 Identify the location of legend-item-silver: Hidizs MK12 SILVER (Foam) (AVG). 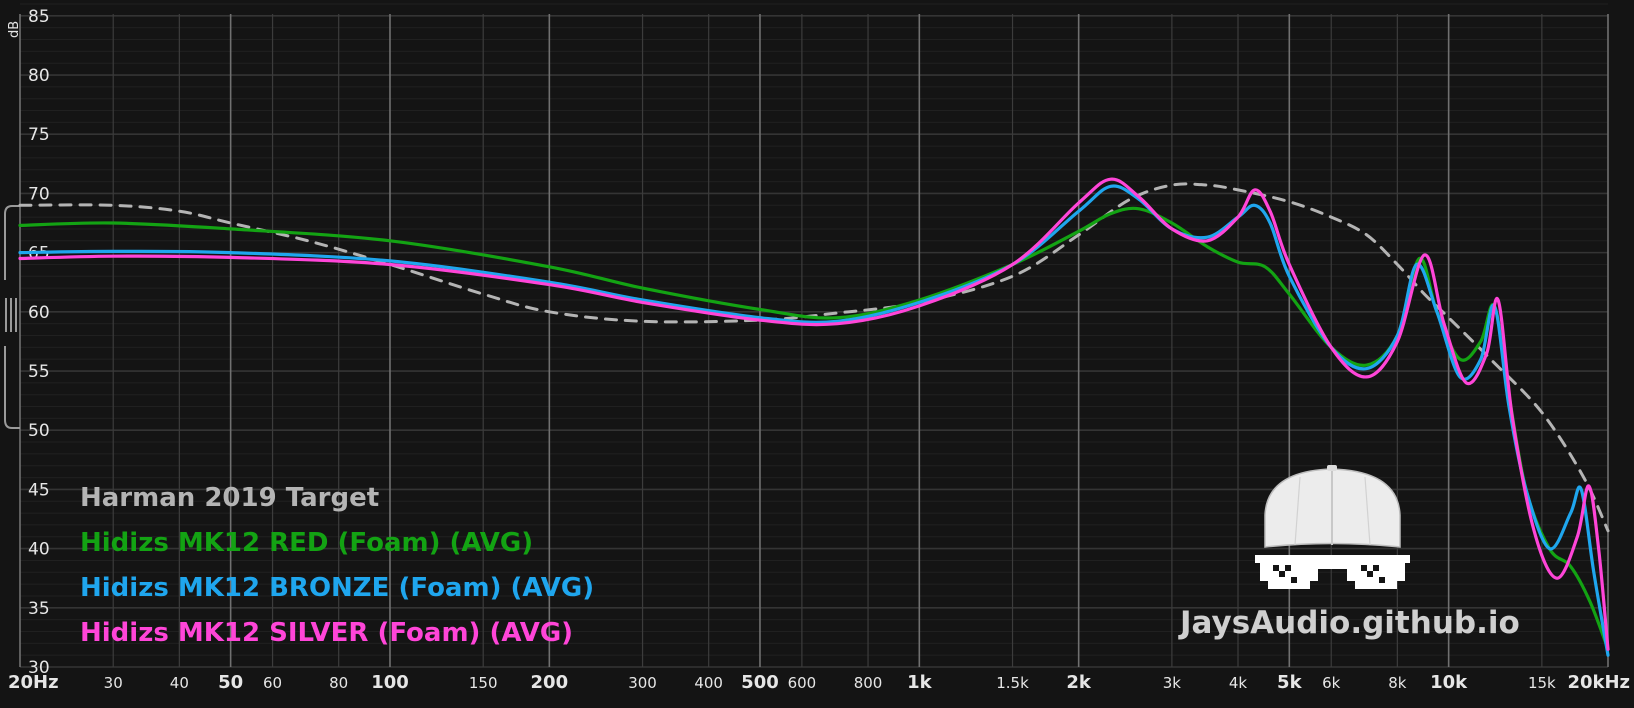
(327, 633).